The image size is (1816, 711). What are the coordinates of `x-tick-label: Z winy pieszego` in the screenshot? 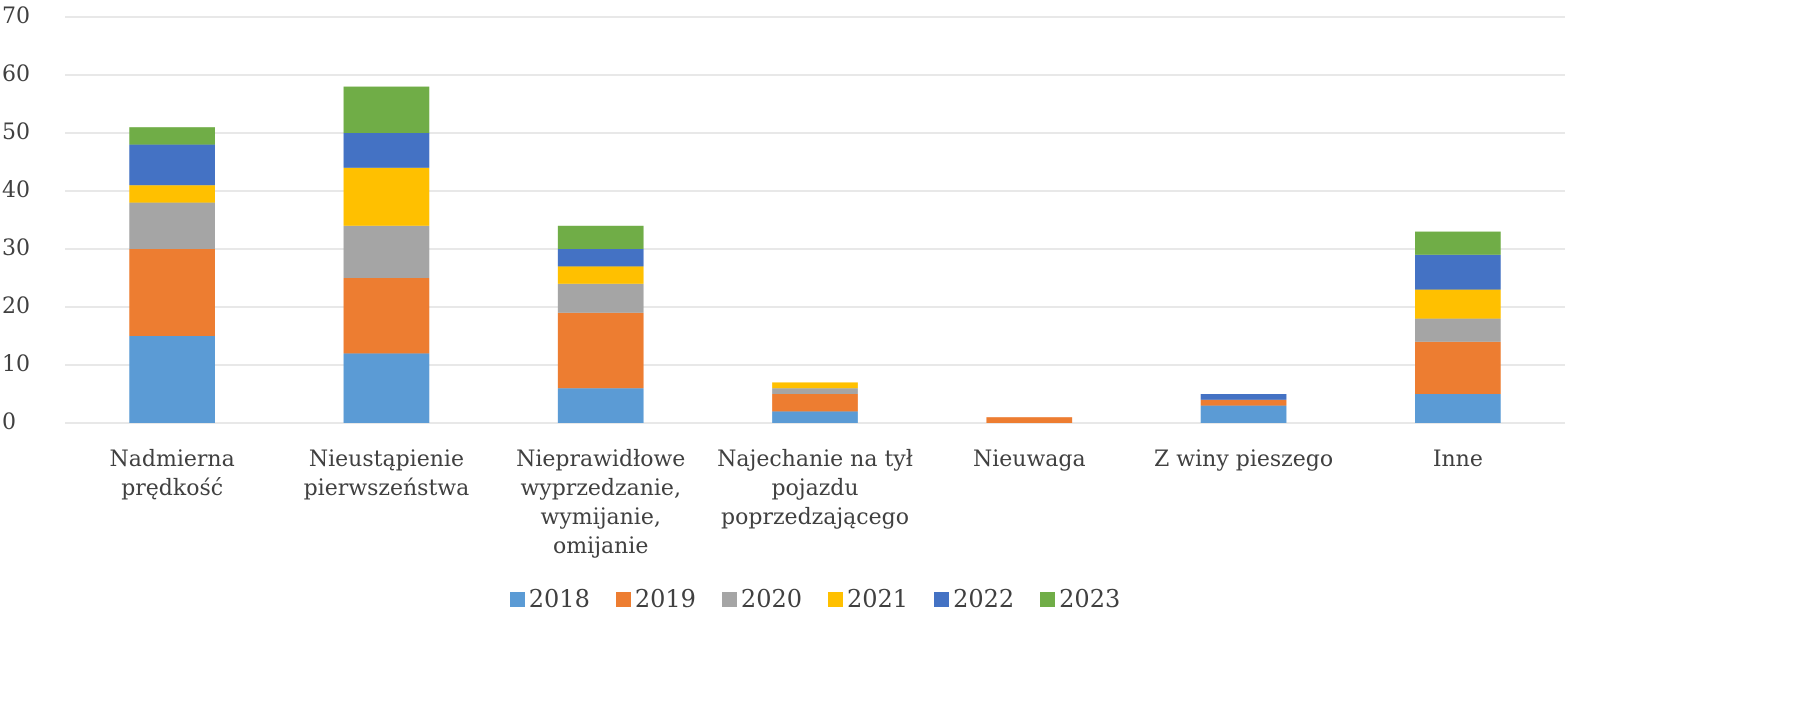 It's located at (1244, 459).